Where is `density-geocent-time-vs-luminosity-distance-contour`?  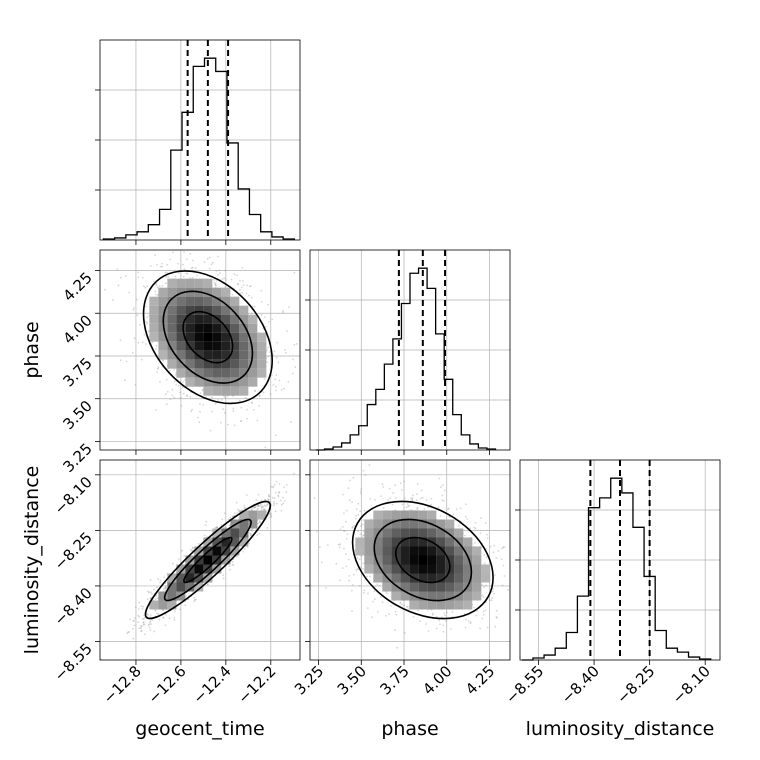 density-geocent-time-vs-luminosity-distance-contour is located at coordinates (207, 560).